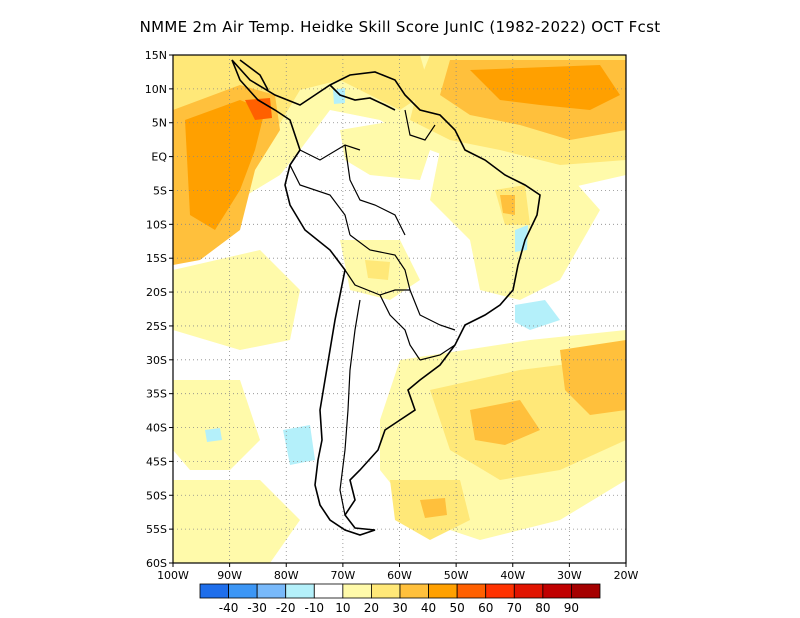 The image size is (800, 618). What do you see at coordinates (626, 575) in the screenshot?
I see `lon-tick-label: 20W` at bounding box center [626, 575].